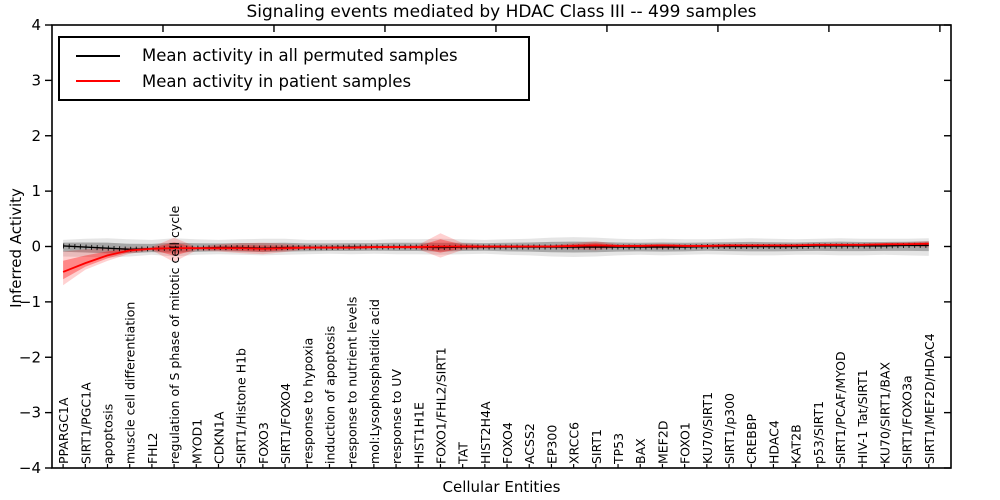 The width and height of the screenshot is (1000, 500). I want to click on x-tick-label: FOXO1, so click(685, 443).